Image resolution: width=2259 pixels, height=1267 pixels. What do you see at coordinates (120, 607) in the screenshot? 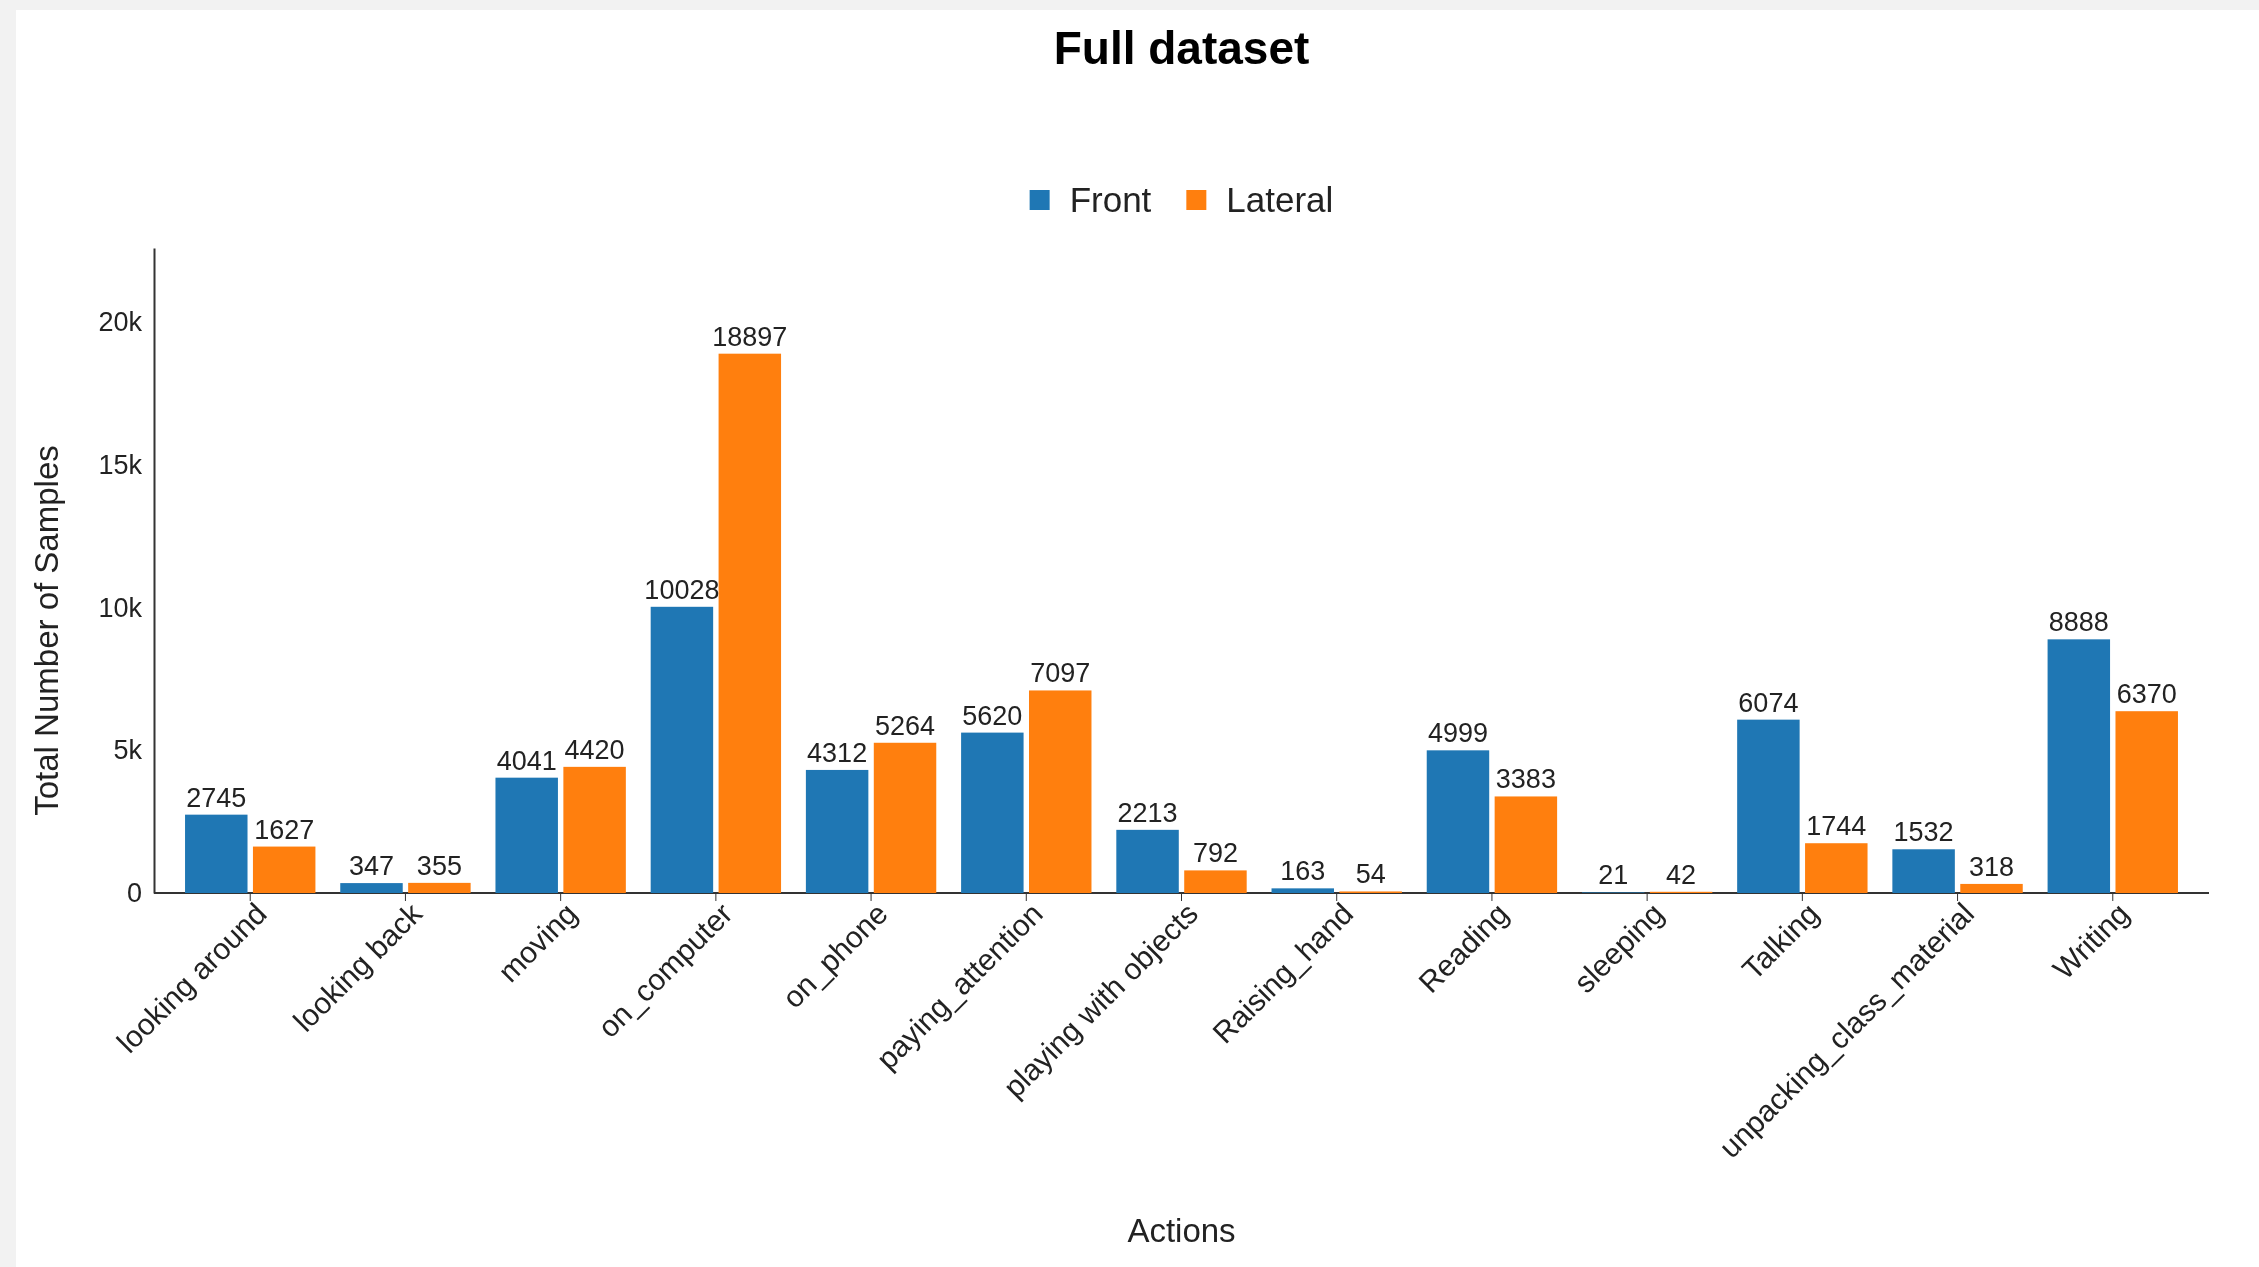
I see `y-tick-label: 10k` at bounding box center [120, 607].